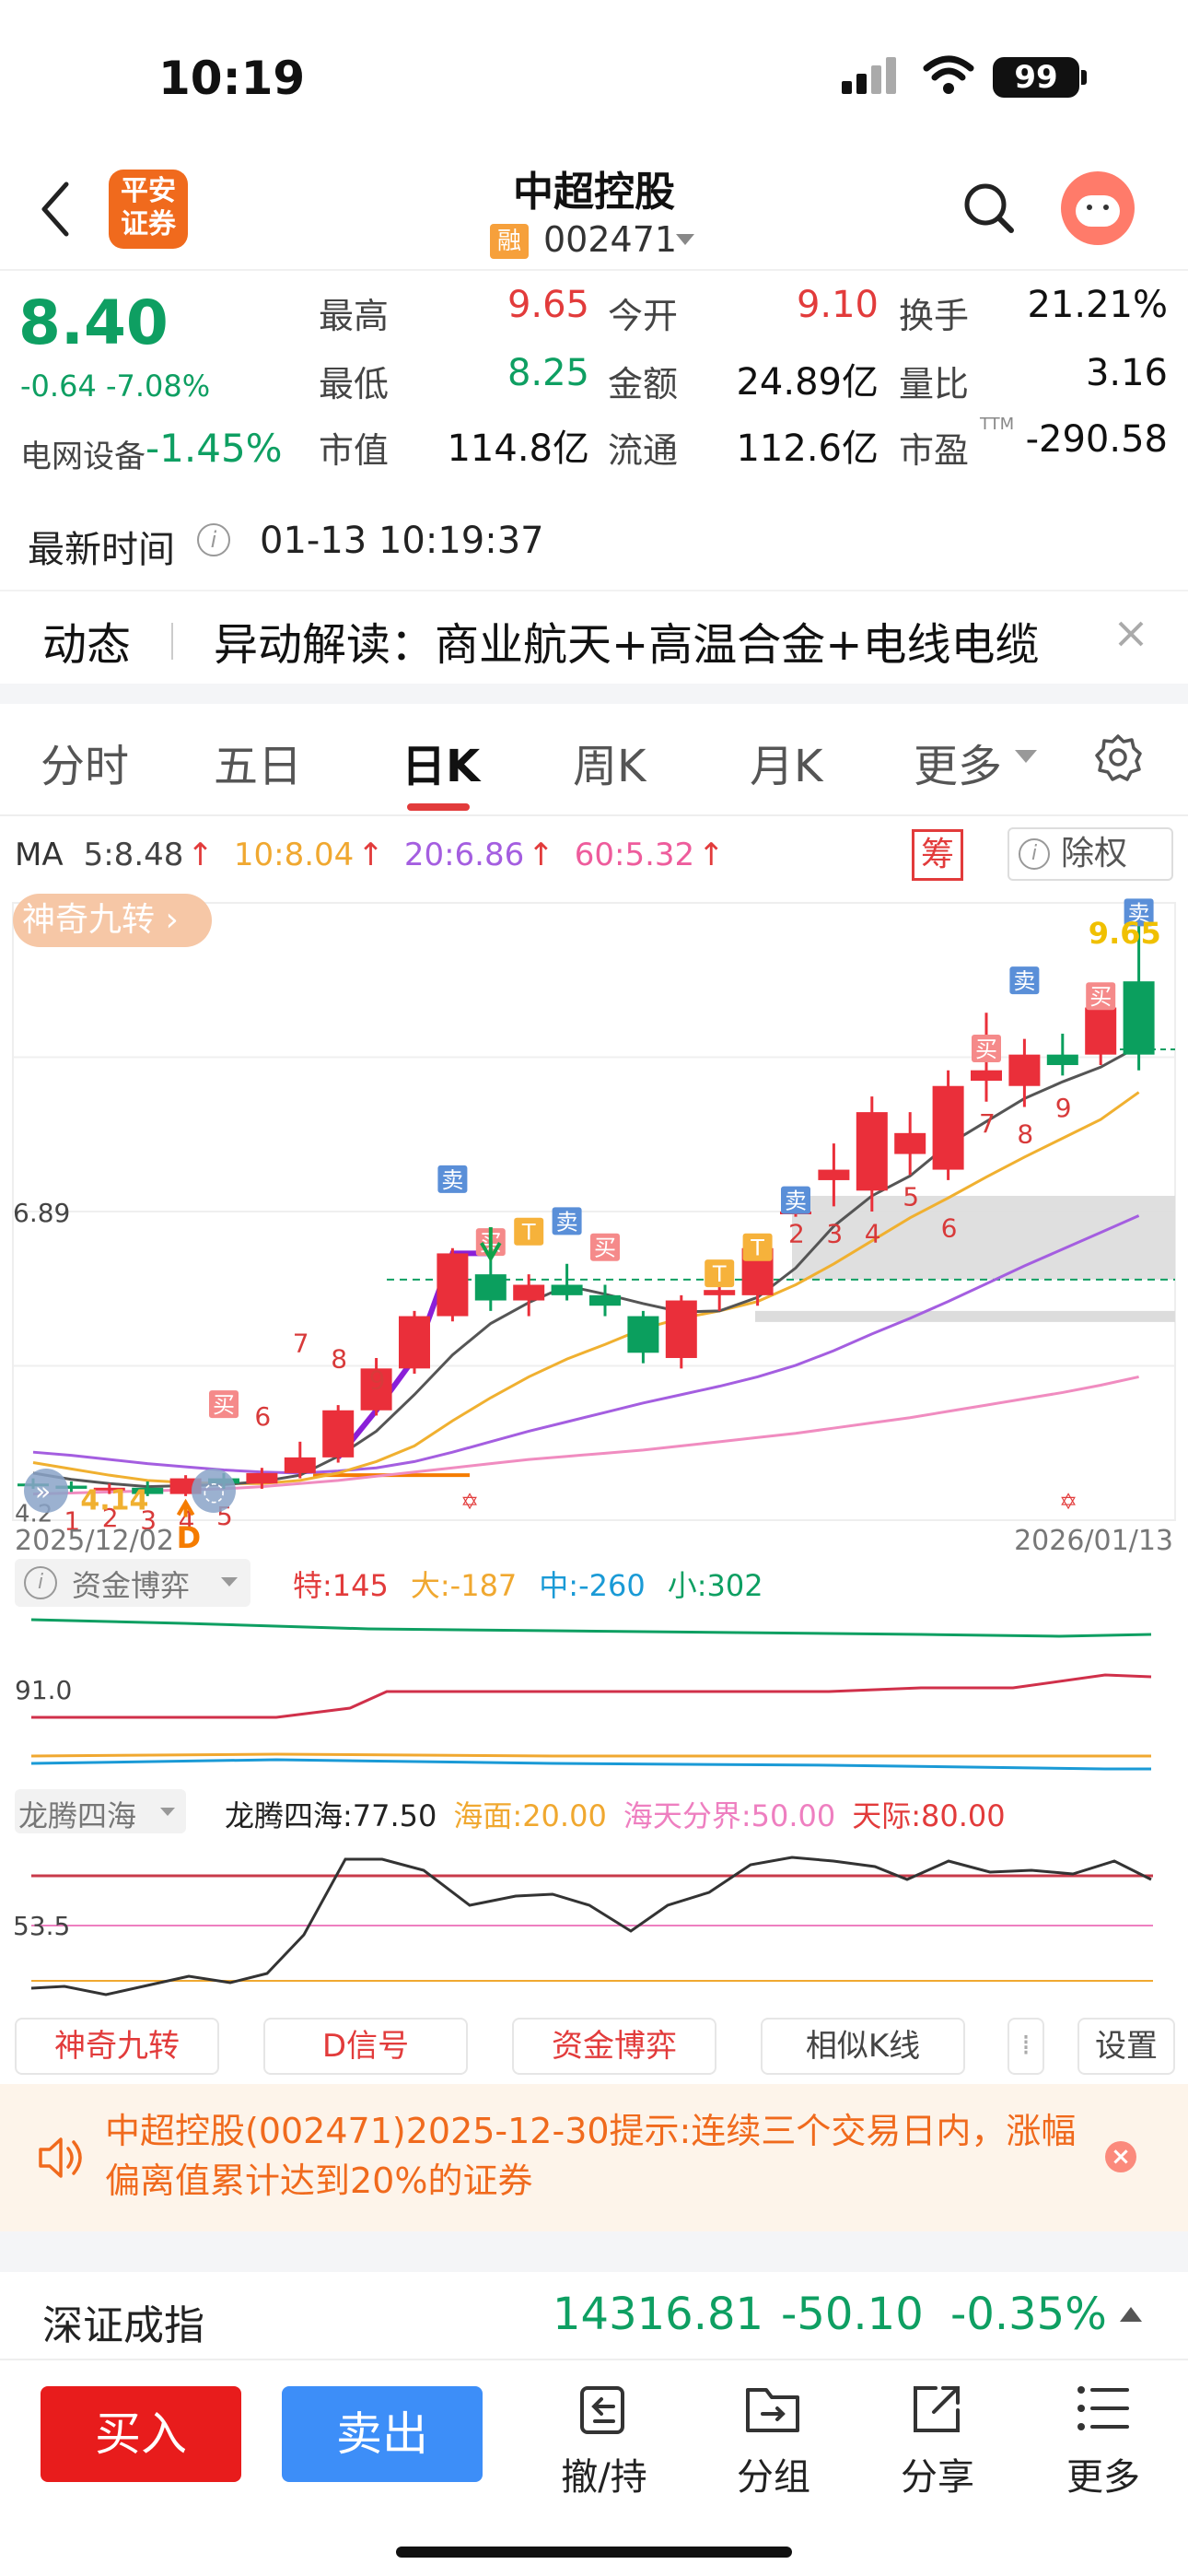 This screenshot has height=2576, width=1188. Describe the element at coordinates (643, 384) in the screenshot. I see `quote-label: 金额` at that location.